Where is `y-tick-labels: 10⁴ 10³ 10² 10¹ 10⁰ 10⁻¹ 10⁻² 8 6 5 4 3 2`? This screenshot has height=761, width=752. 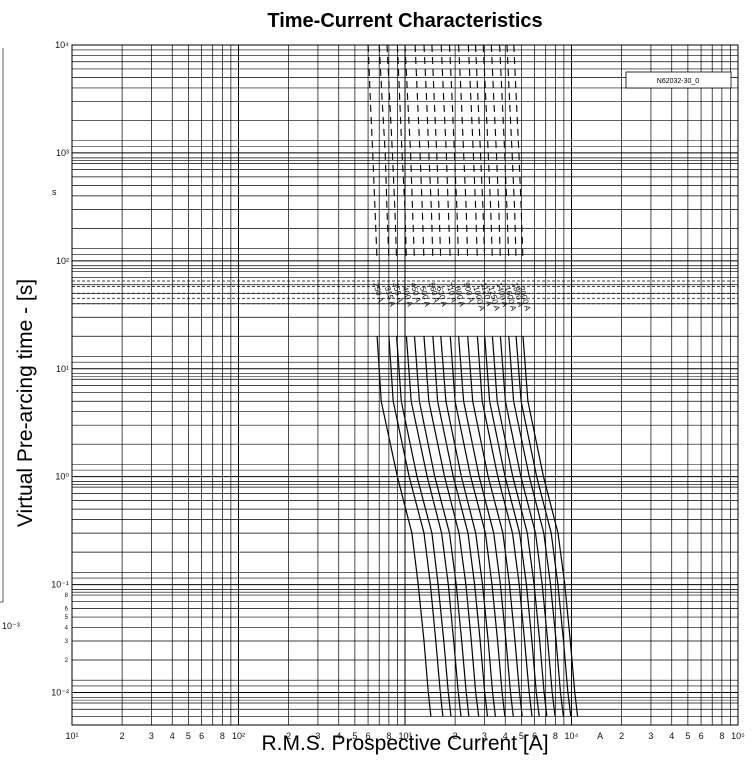 y-tick-labels: 10⁴ 10³ 10² 10¹ 10⁰ 10⁻¹ 10⁻² 8 6 5 4 3 2 is located at coordinates (60, 369).